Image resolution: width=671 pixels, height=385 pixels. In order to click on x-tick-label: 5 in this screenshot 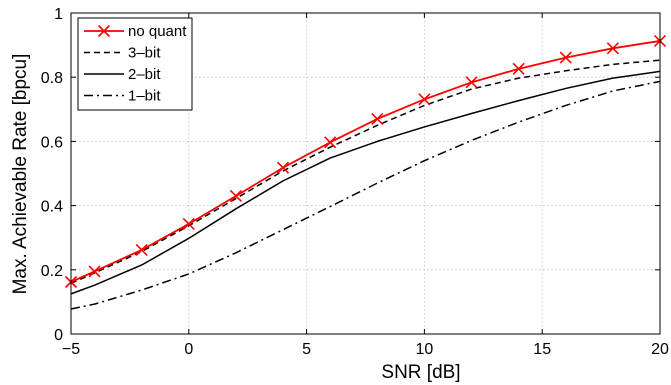, I will do `click(306, 349)`.